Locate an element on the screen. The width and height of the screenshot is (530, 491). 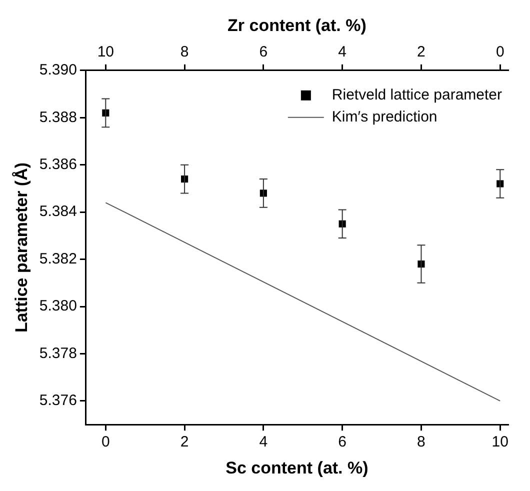
y-tick-label: 5.376 is located at coordinates (58, 401).